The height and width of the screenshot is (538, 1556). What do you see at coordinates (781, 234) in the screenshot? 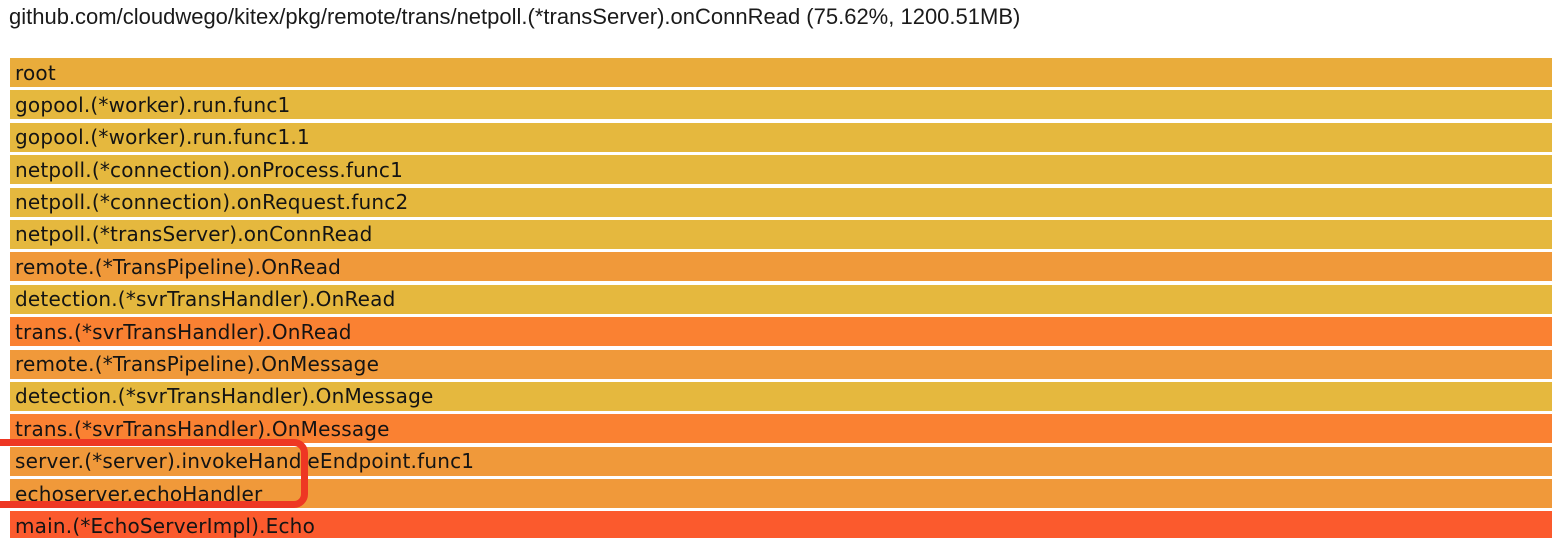
I see `flame-bar: netpoll.(*transServer).onConnRead` at bounding box center [781, 234].